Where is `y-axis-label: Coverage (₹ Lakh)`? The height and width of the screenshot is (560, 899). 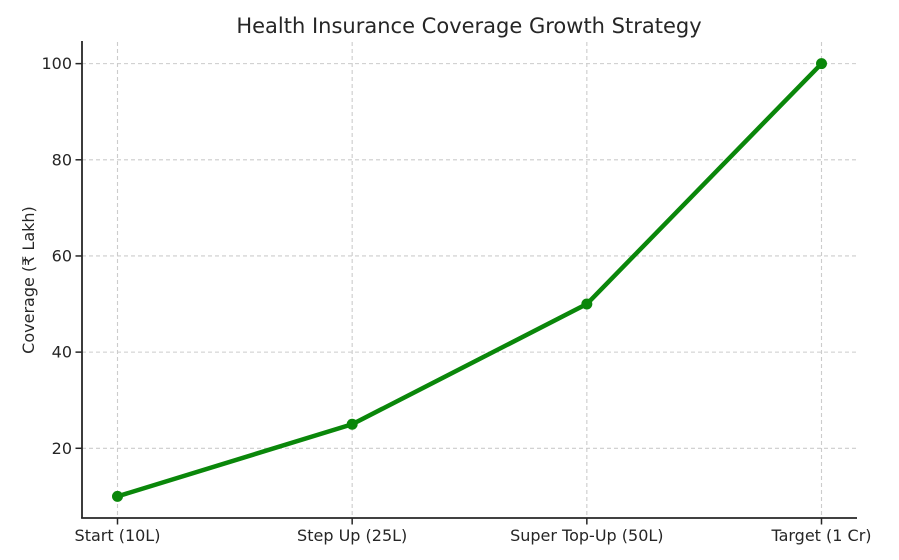
y-axis-label: Coverage (₹ Lakh) is located at coordinates (28, 280).